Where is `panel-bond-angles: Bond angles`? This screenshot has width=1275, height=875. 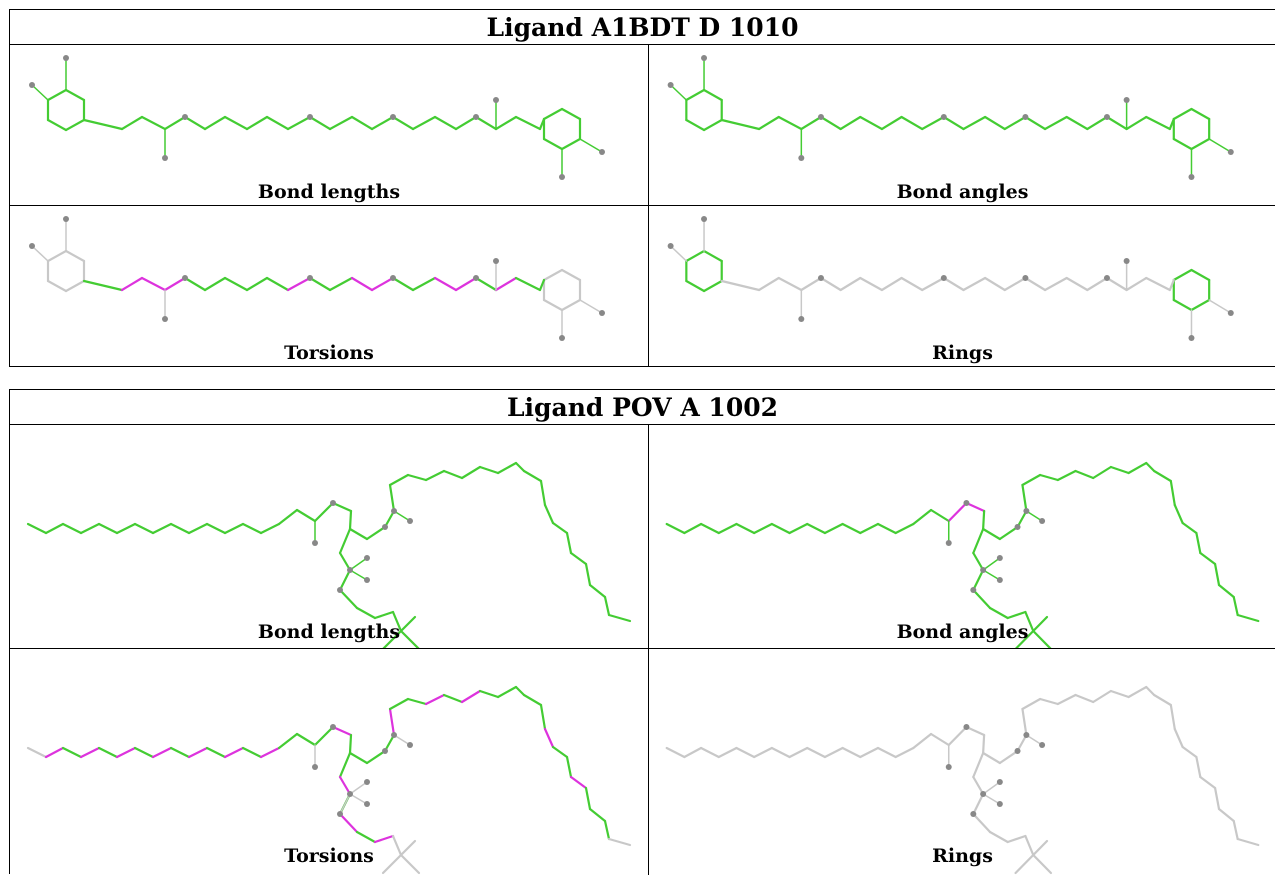 panel-bond-angles: Bond angles is located at coordinates (962, 125).